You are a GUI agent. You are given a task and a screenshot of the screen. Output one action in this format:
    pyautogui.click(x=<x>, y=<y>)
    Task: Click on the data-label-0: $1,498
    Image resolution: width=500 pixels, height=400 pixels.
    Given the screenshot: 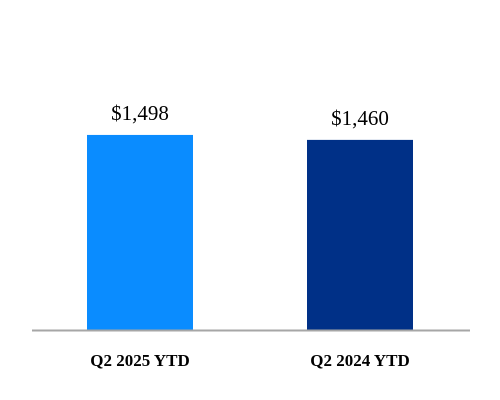 What is the action you would take?
    pyautogui.click(x=140, y=113)
    